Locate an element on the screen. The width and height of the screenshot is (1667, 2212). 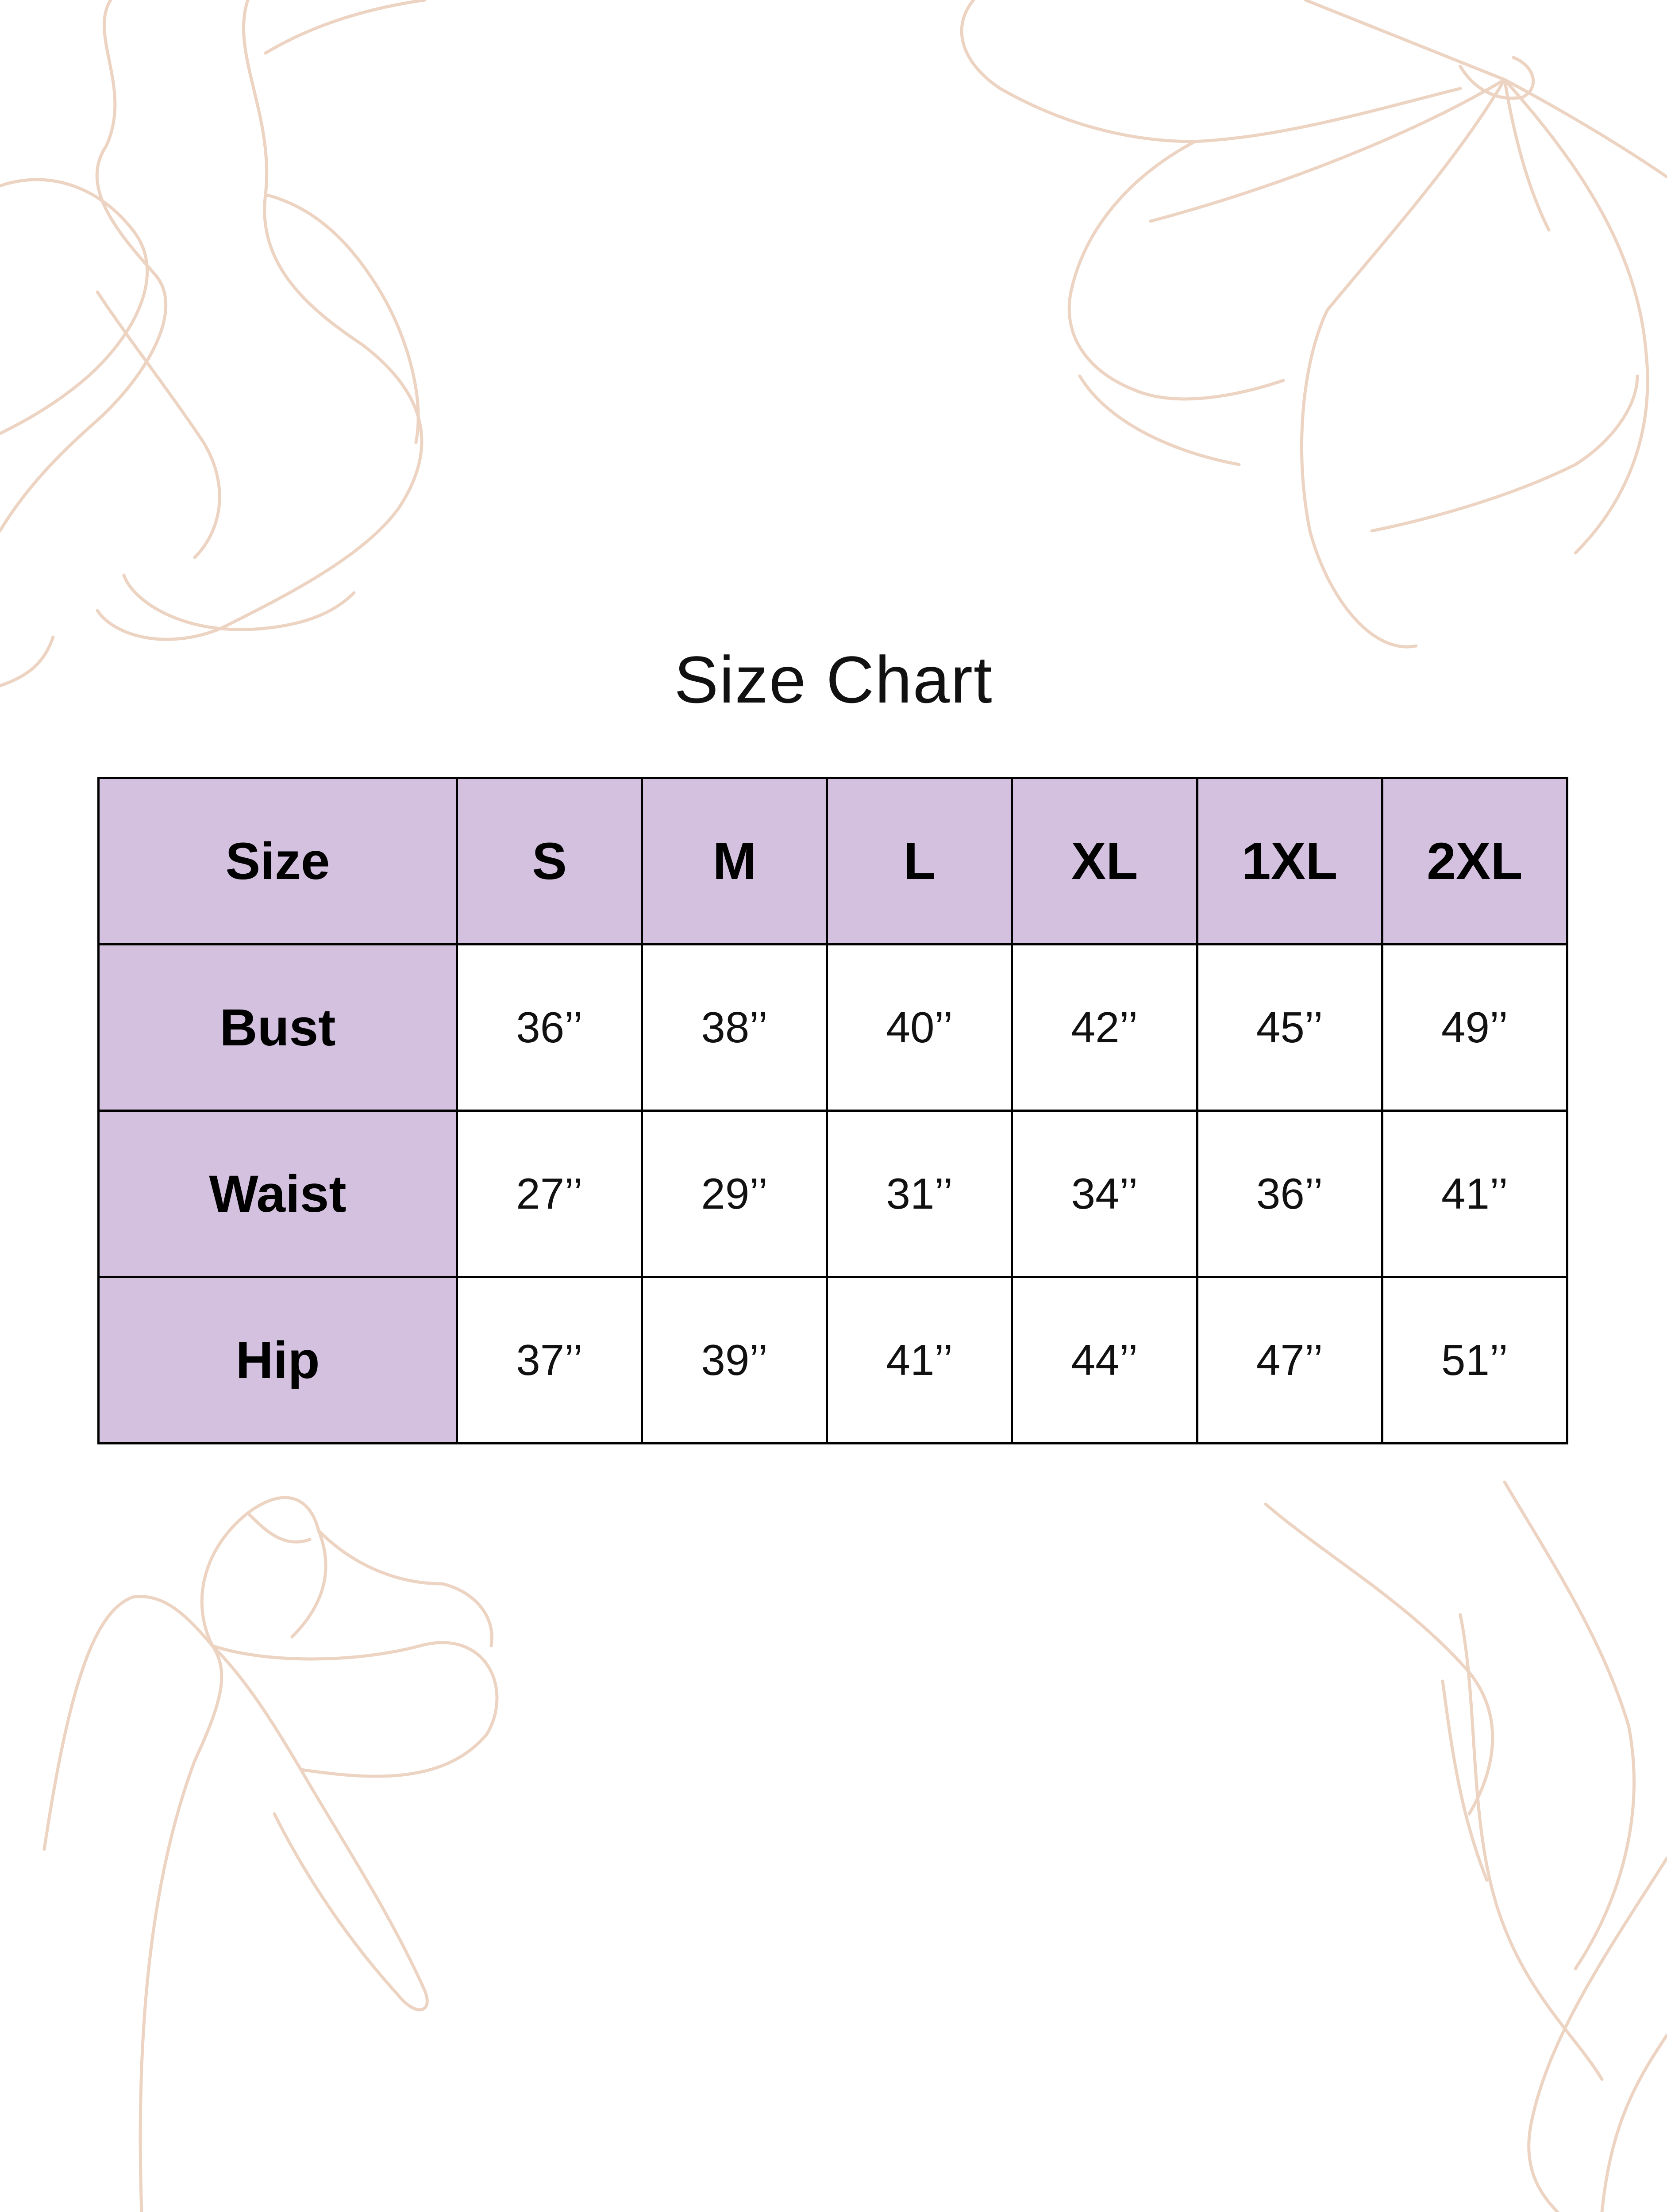
header-cell-l: L is located at coordinates (920, 861).